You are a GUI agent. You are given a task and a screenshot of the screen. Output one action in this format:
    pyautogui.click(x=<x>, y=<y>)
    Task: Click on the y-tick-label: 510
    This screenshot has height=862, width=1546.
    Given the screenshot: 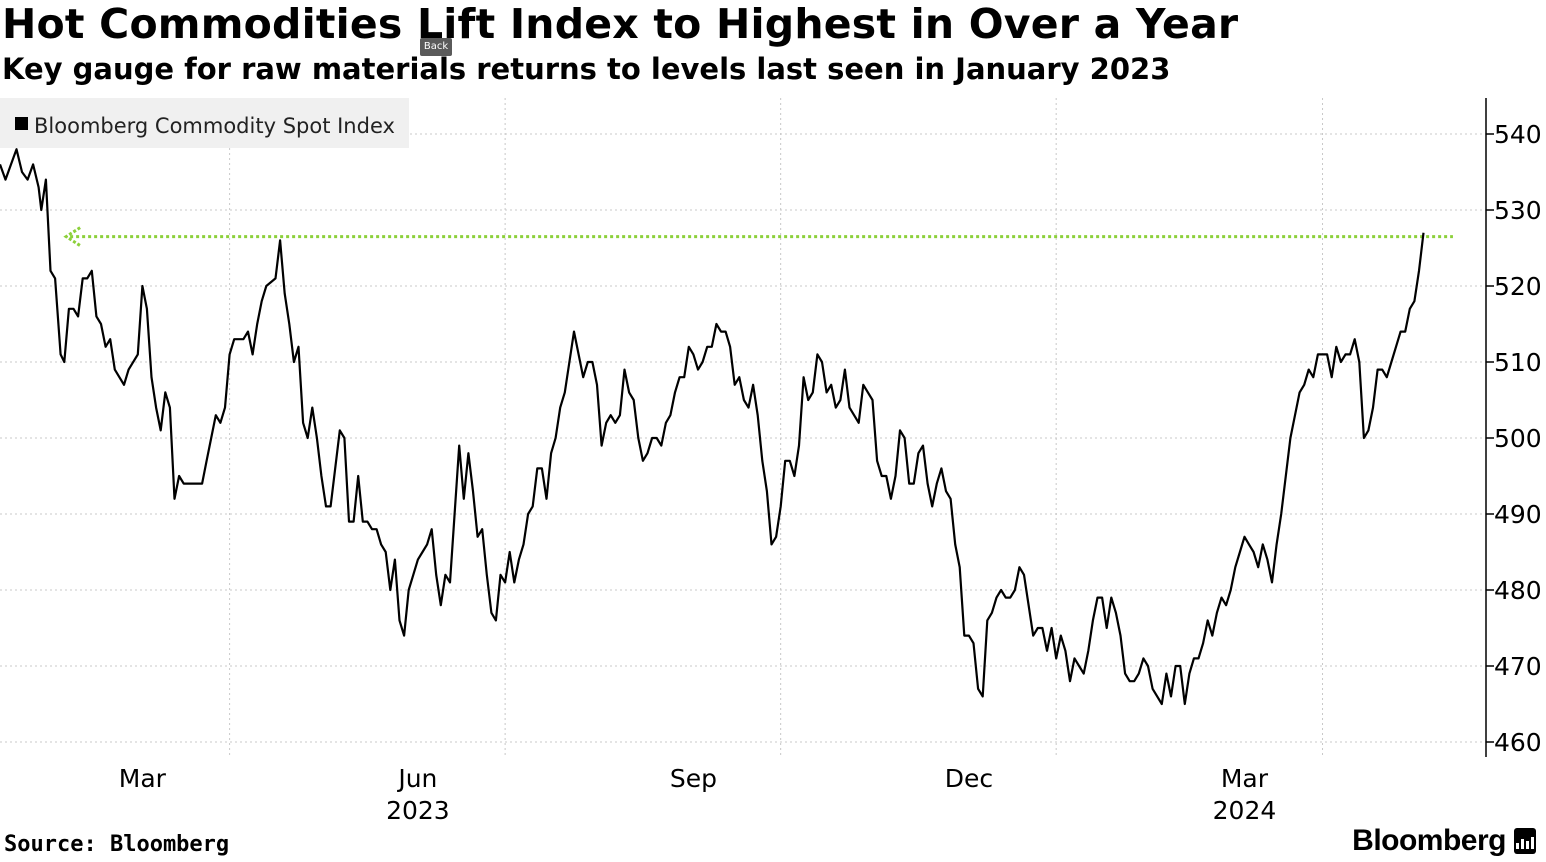 What is the action you would take?
    pyautogui.click(x=1518, y=362)
    